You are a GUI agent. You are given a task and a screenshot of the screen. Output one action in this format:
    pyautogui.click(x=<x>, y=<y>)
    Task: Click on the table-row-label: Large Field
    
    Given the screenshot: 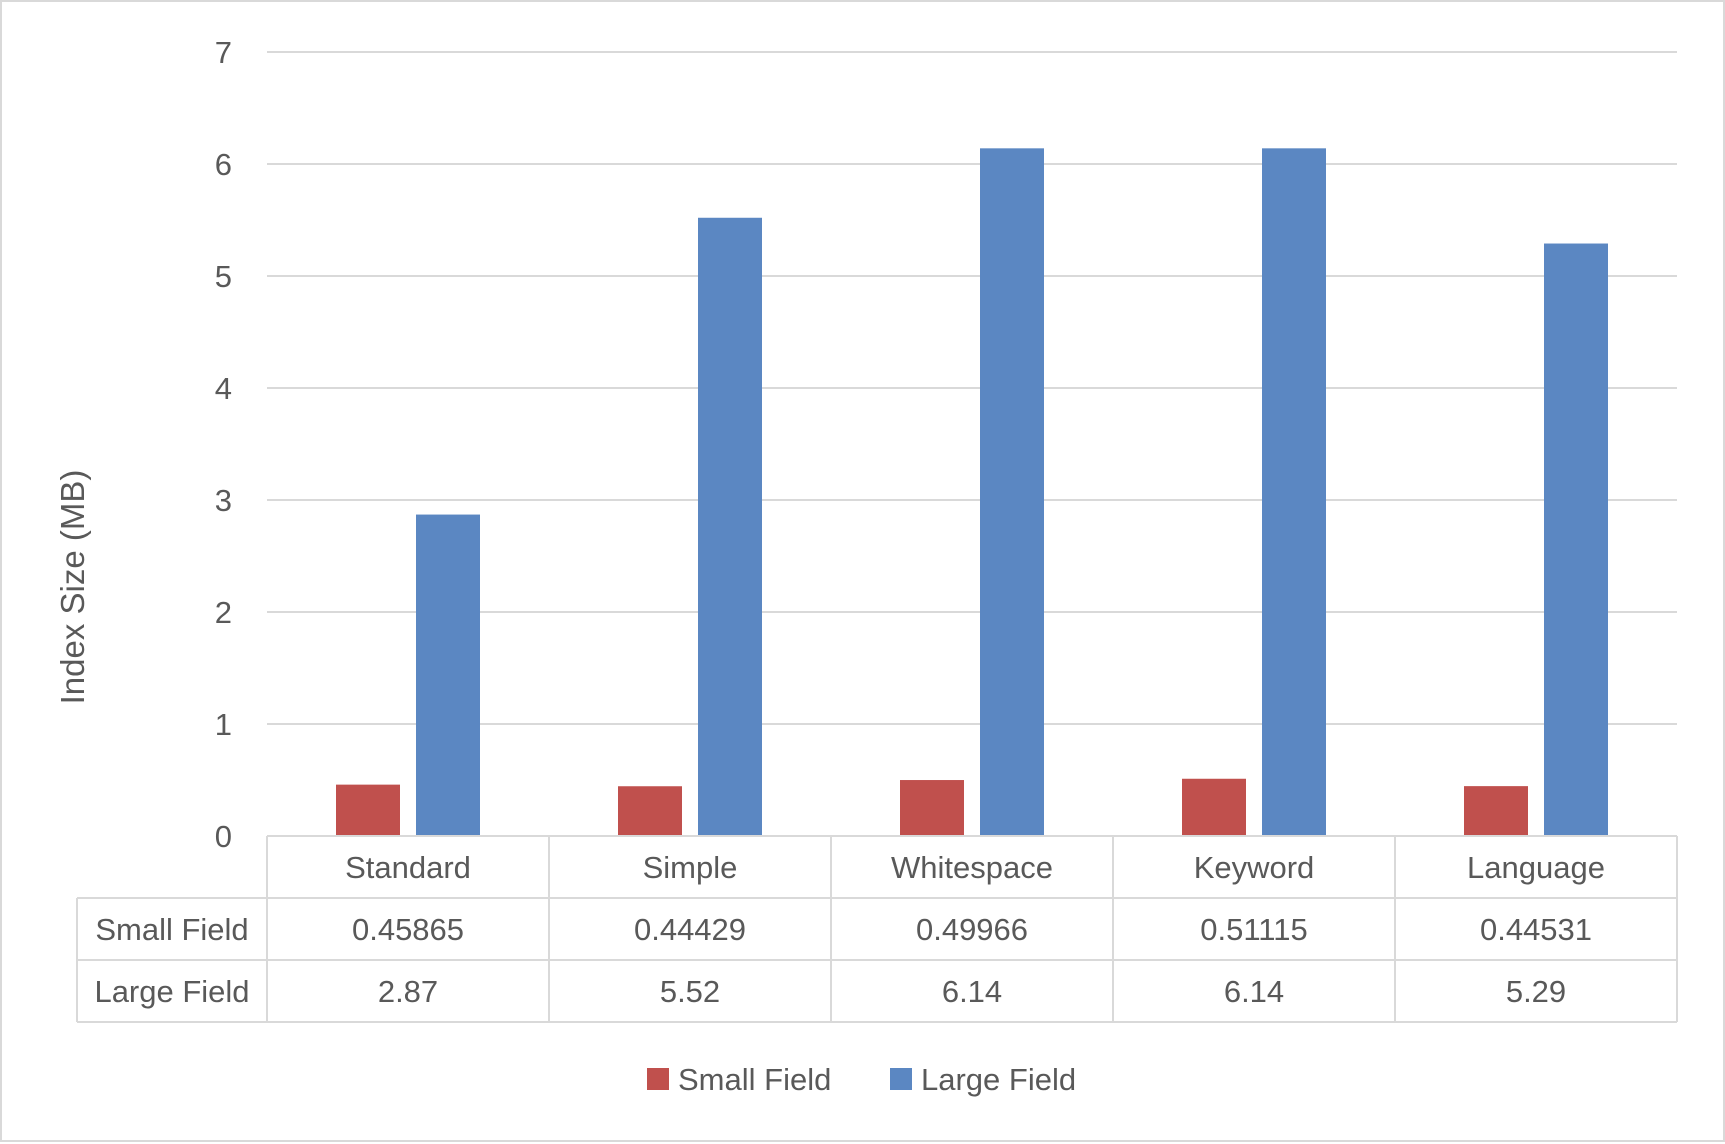 What is the action you would take?
    pyautogui.click(x=171, y=991)
    